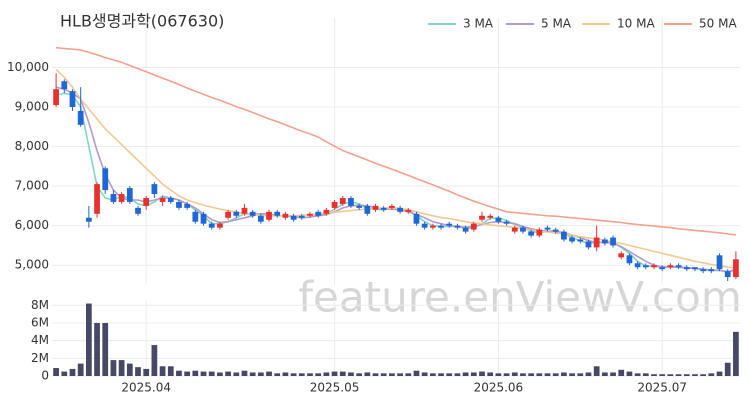  I want to click on y-tick-label: 10,000, so click(28, 67).